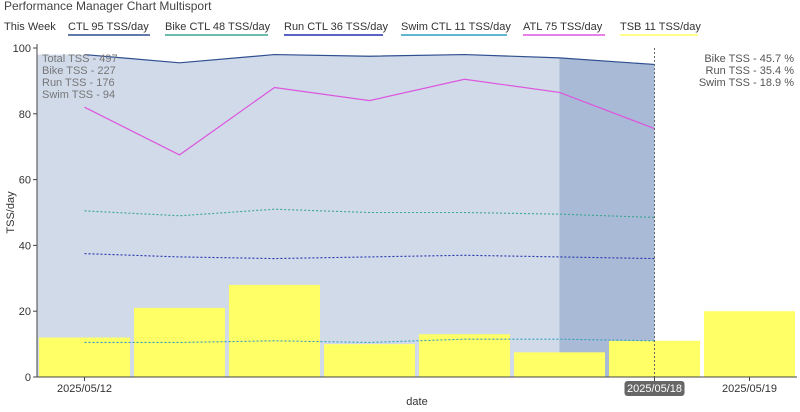  I want to click on percentage-line: Run TSS - 35.4 %, so click(750, 71).